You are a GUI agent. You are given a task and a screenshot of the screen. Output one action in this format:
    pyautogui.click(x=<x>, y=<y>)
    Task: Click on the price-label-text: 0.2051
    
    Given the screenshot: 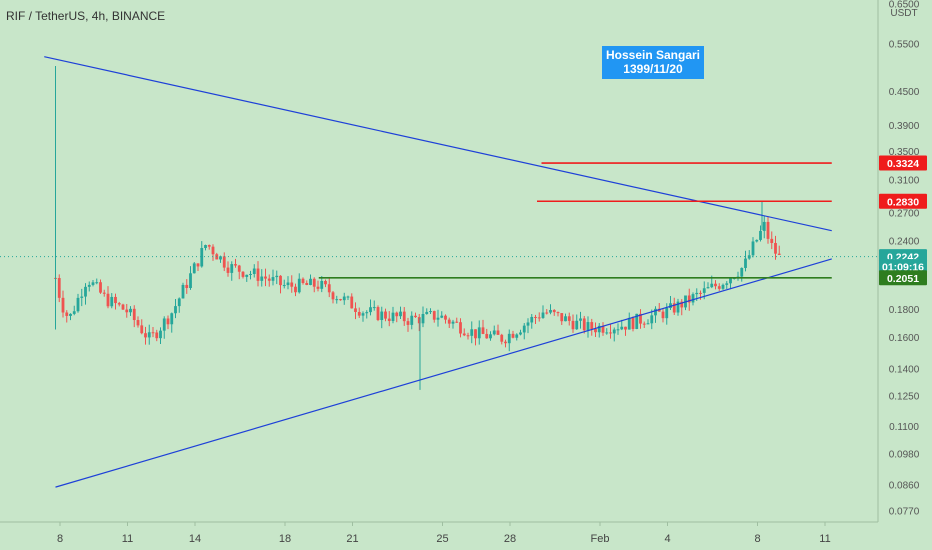 What is the action you would take?
    pyautogui.click(x=903, y=279)
    